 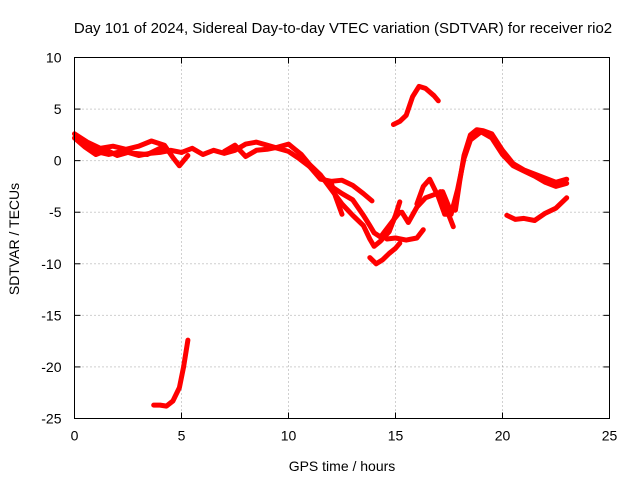 What do you see at coordinates (342, 466) in the screenshot?
I see `x-axis-label: GPS time / hours` at bounding box center [342, 466].